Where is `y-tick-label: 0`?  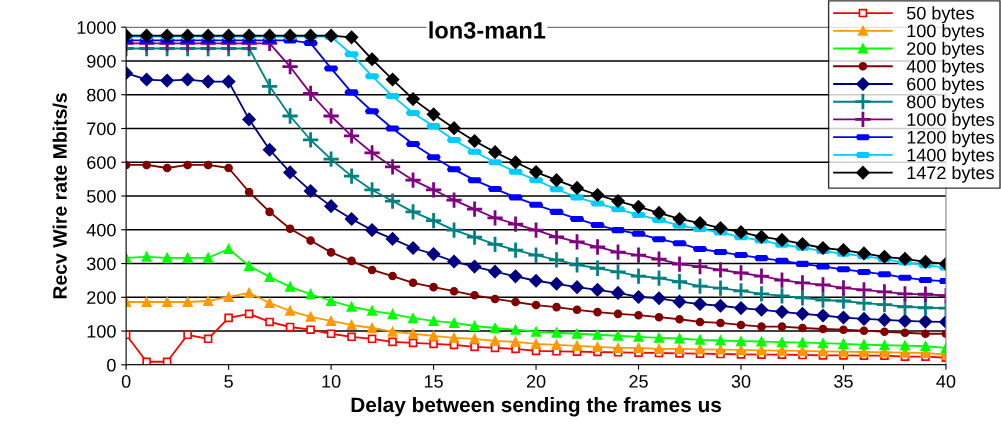 y-tick-label: 0 is located at coordinates (111, 365).